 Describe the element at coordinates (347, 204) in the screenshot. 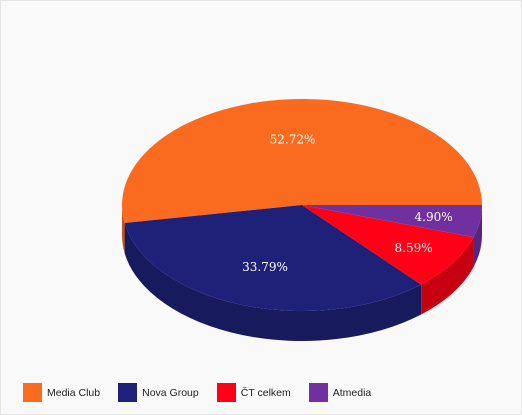

I see `slice-labels: 52.72% 33.79% 8.59% 4.90%` at that location.